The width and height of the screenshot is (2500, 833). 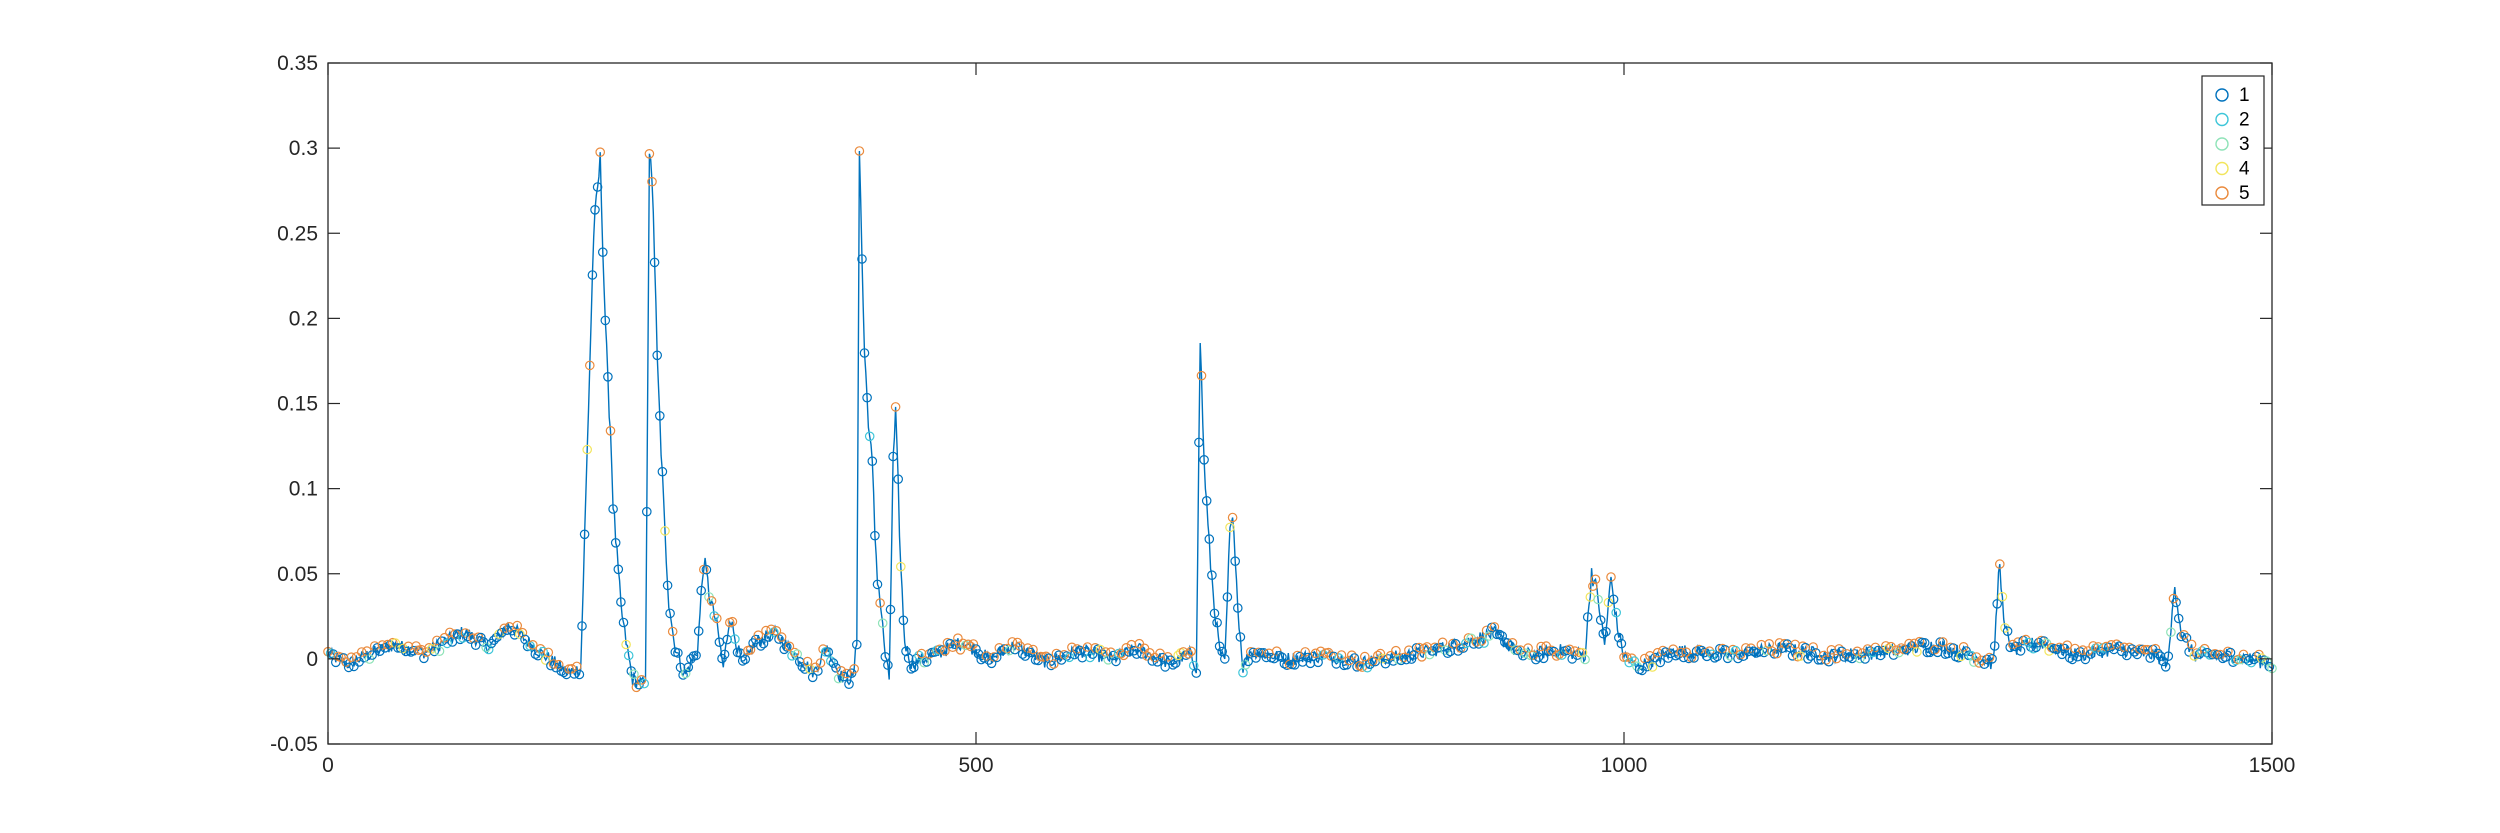 I want to click on y-tick-label: 0.2, so click(x=303, y=318).